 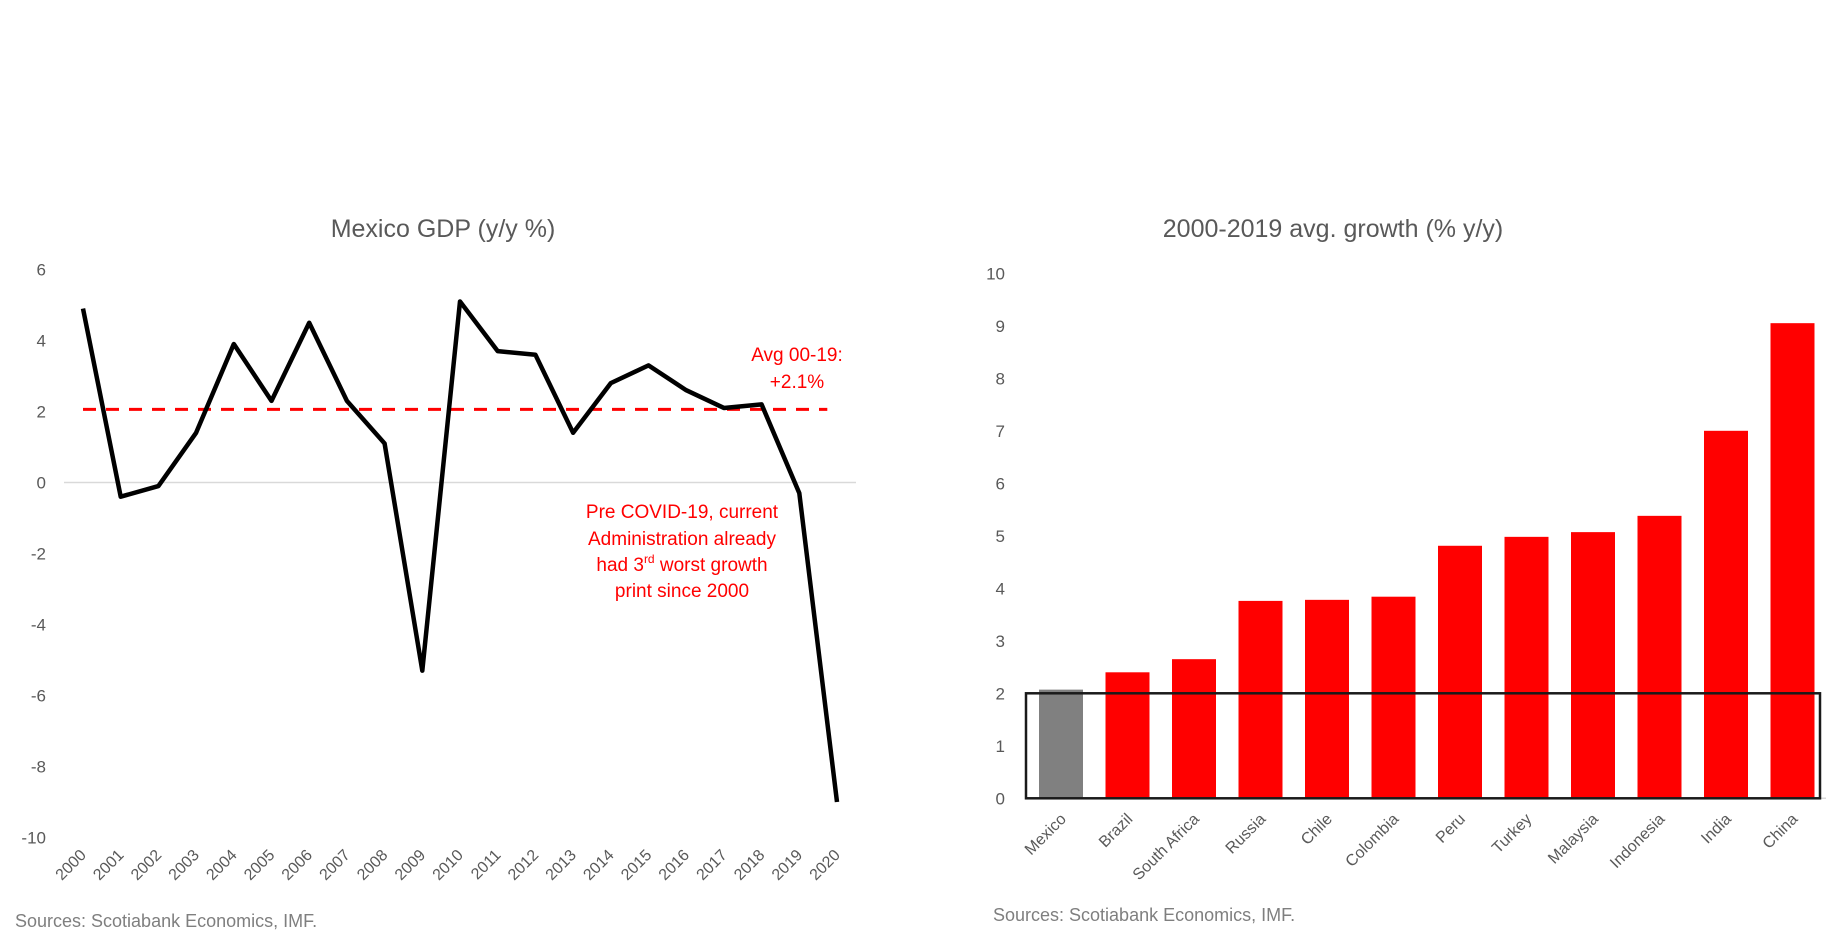 What do you see at coordinates (184, 865) in the screenshot?
I see `x-tick-label: 2003` at bounding box center [184, 865].